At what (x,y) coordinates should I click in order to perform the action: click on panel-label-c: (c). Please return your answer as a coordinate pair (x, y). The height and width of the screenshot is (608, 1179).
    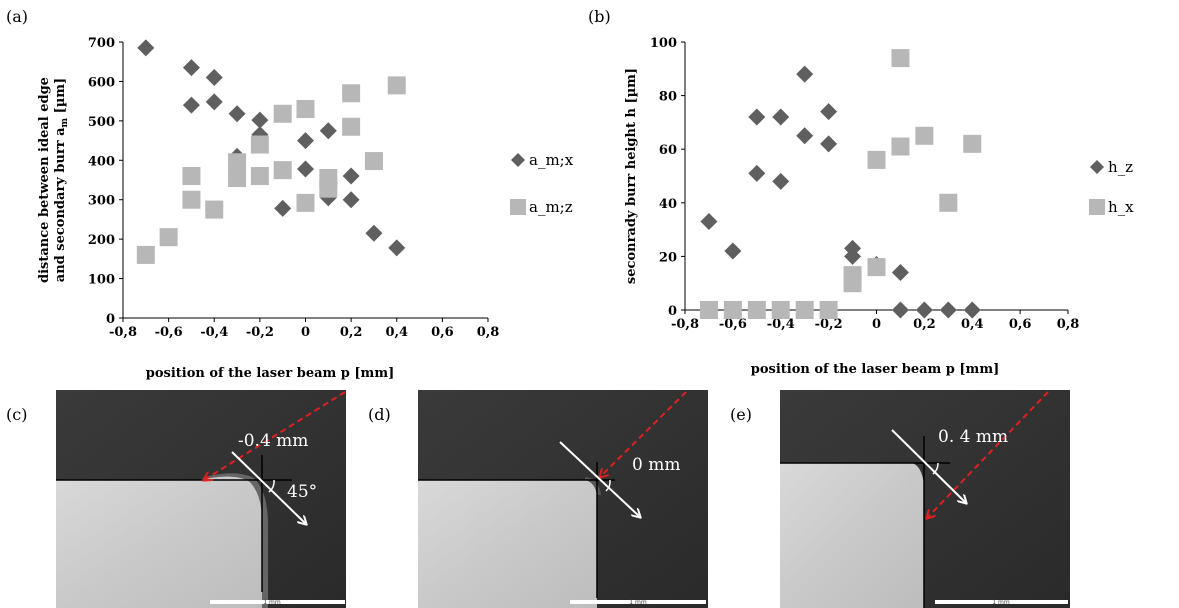
    Looking at the image, I should click on (16, 414).